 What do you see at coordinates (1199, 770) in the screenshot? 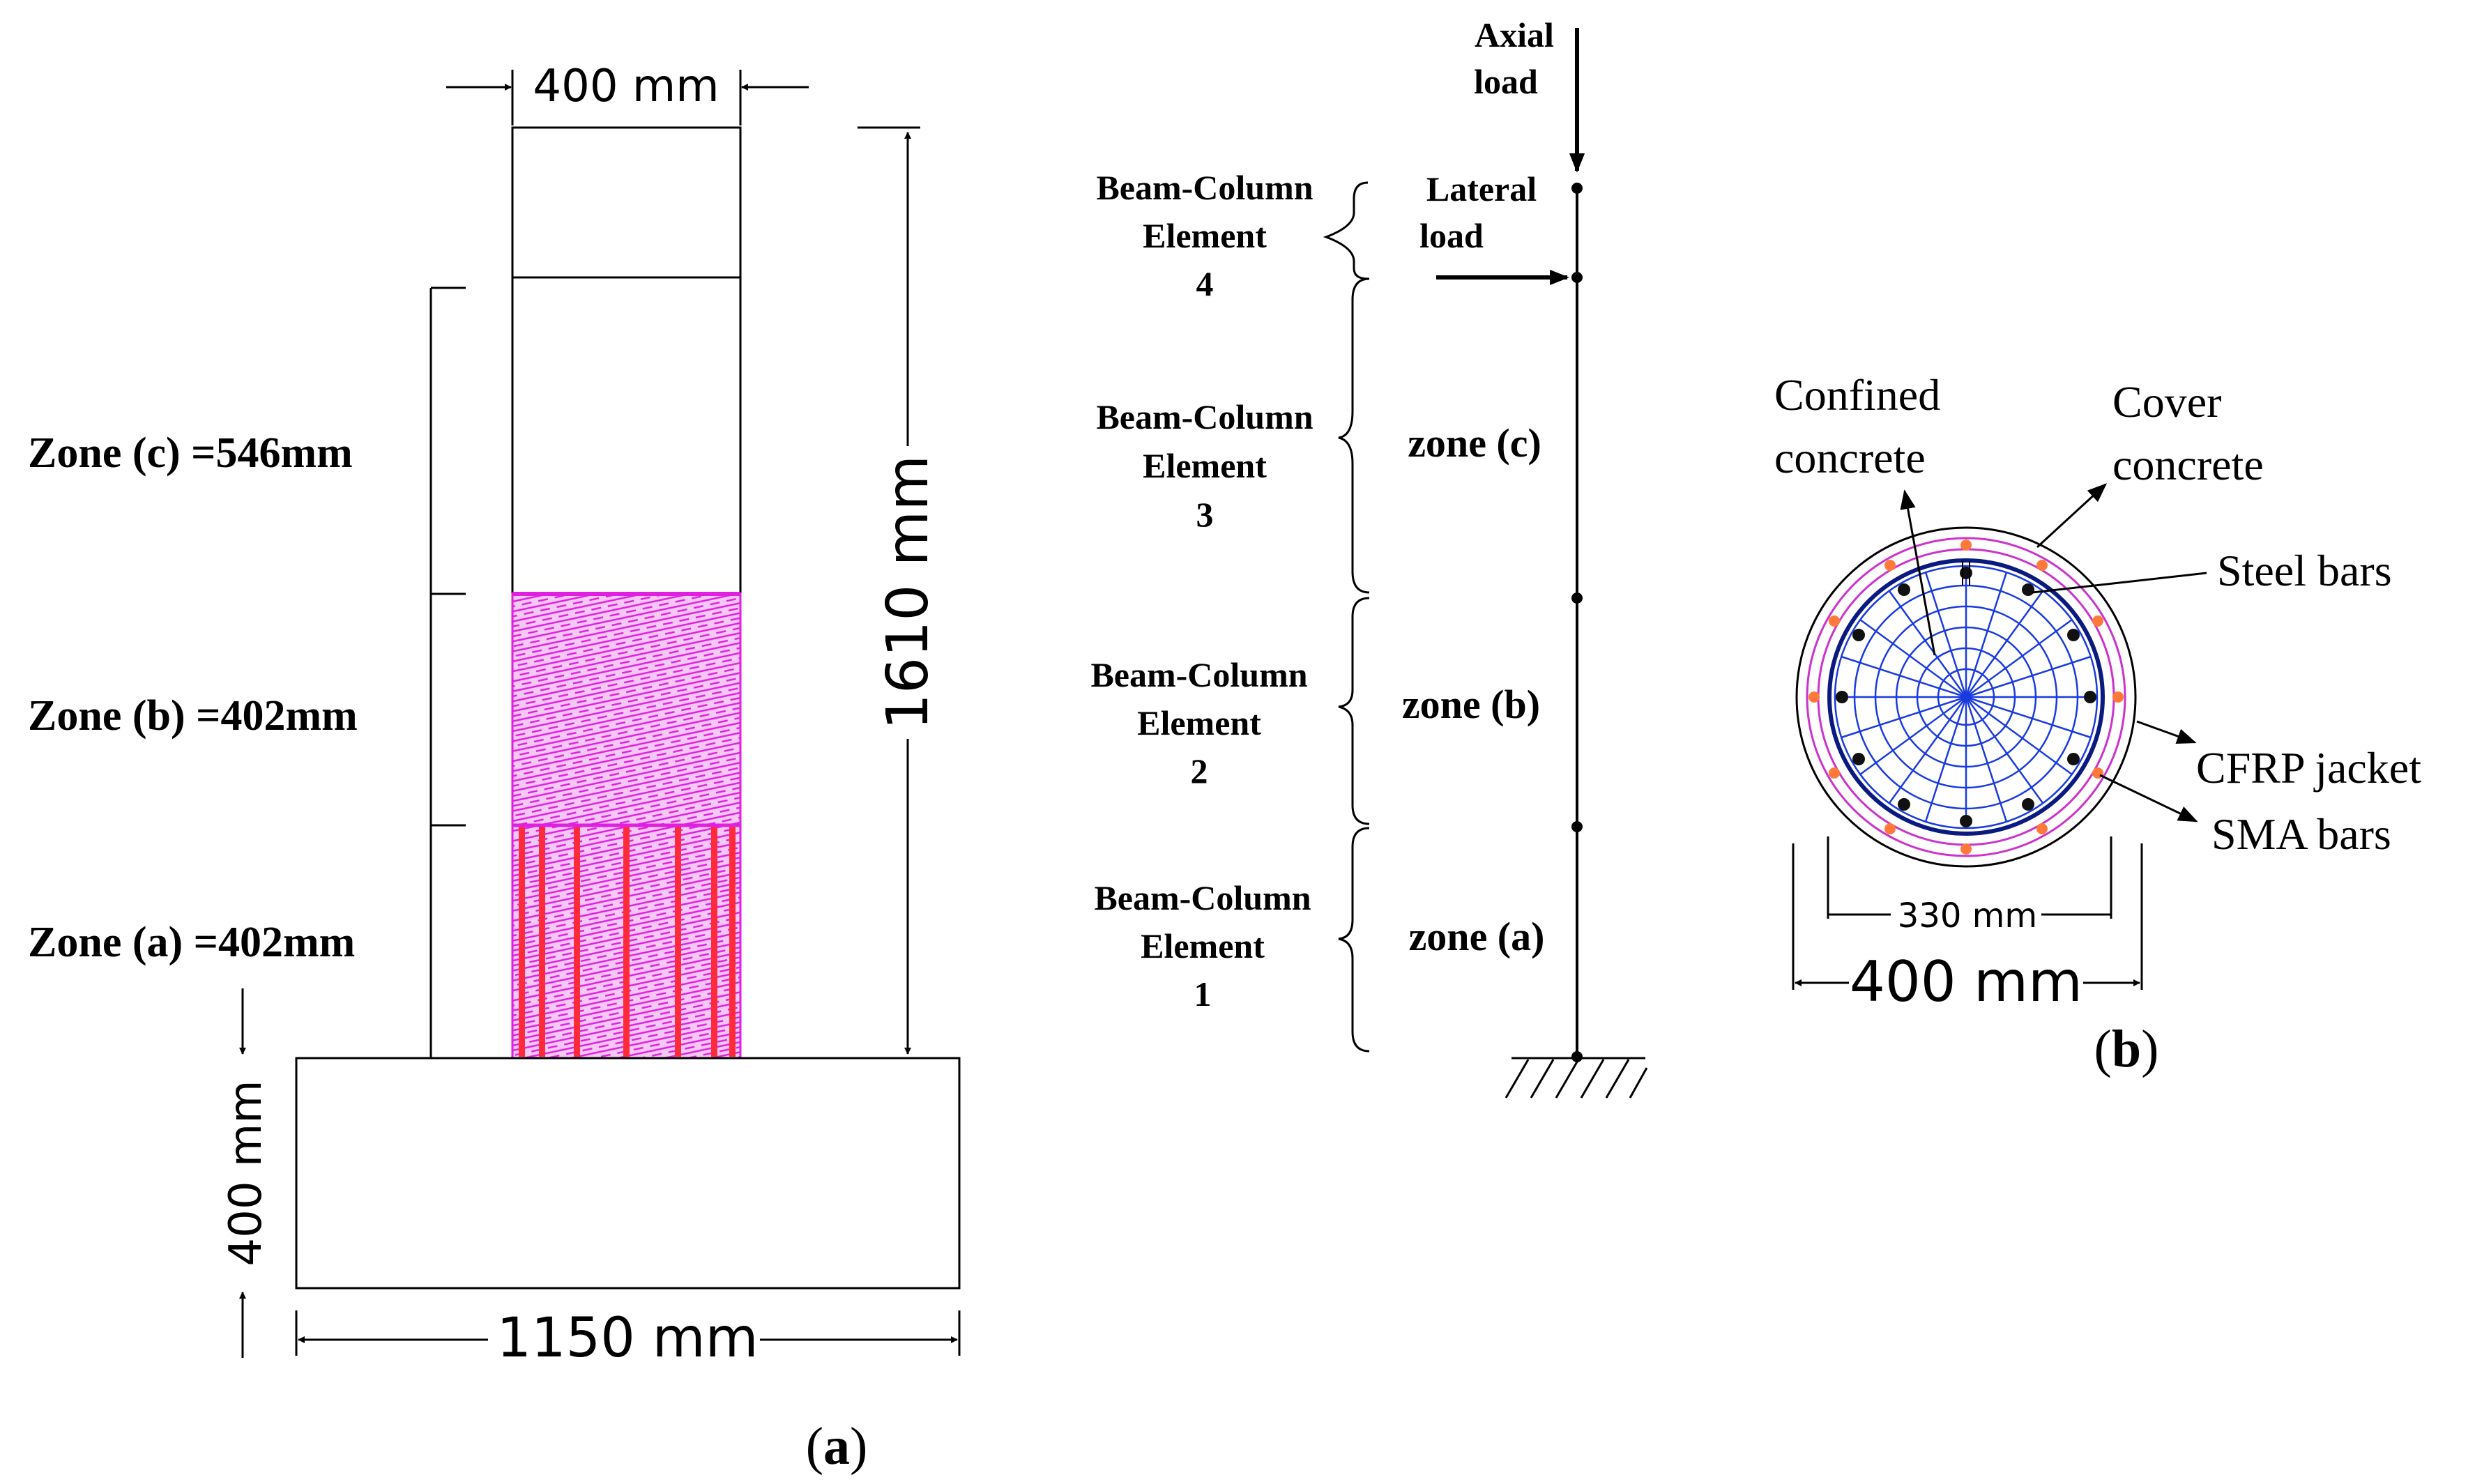
I see `svg-text: 2` at bounding box center [1199, 770].